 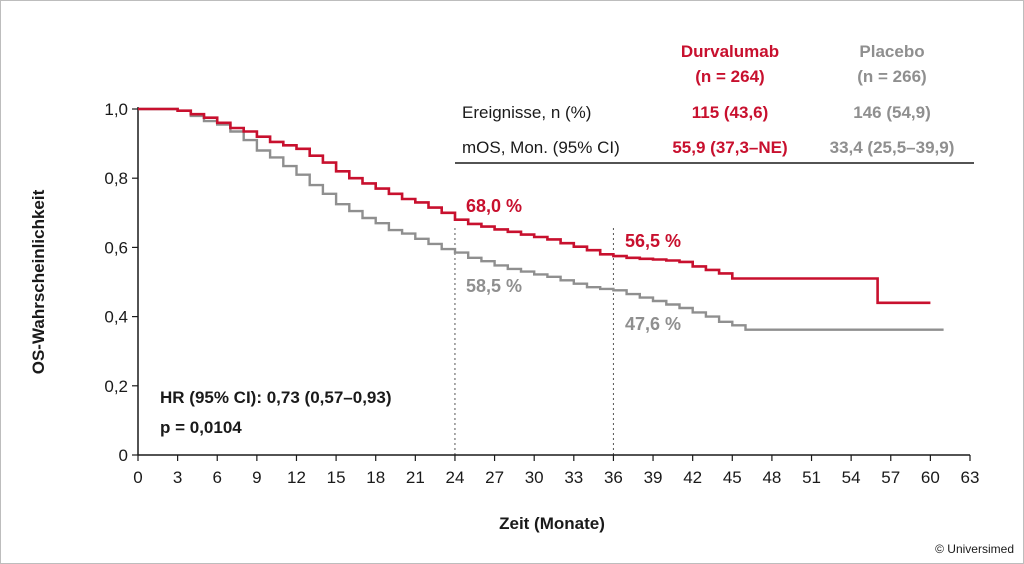 What do you see at coordinates (811, 477) in the screenshot?
I see `x-tick-label: 51` at bounding box center [811, 477].